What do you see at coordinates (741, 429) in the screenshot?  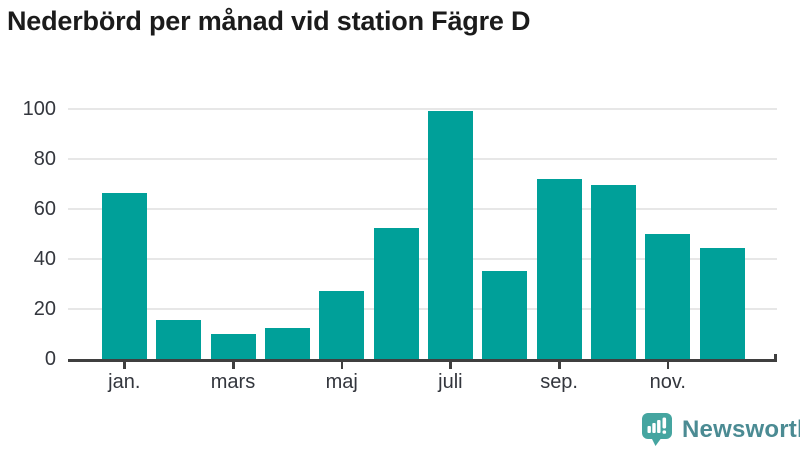 I see `newsworthy-logo-text: Newsworthy` at bounding box center [741, 429].